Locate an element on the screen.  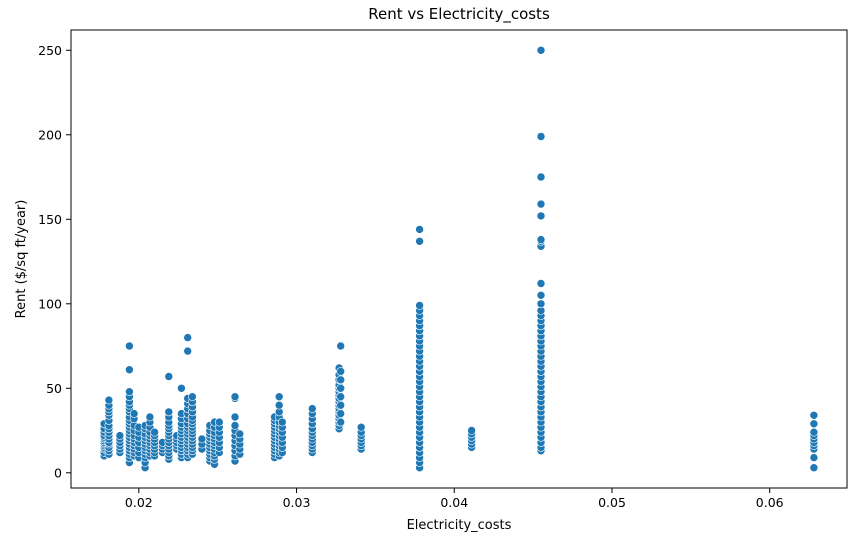
x-tick-label: 0.06 is located at coordinates (770, 502).